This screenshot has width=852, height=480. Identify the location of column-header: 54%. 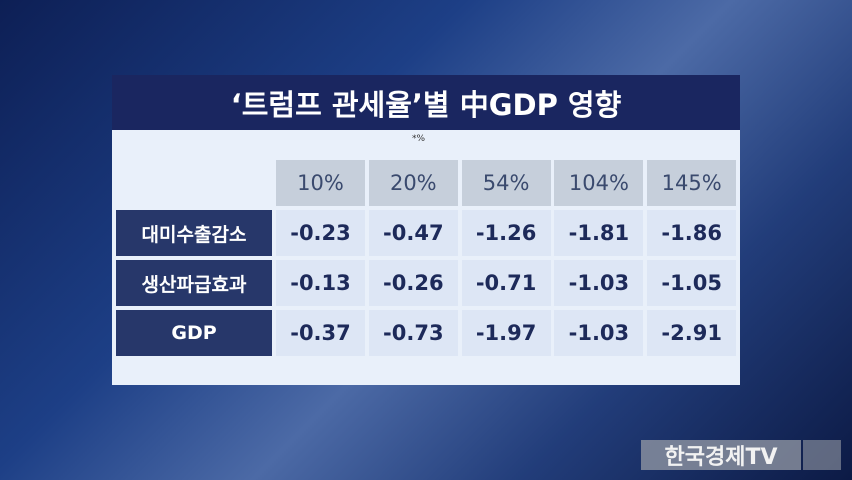
(506, 183).